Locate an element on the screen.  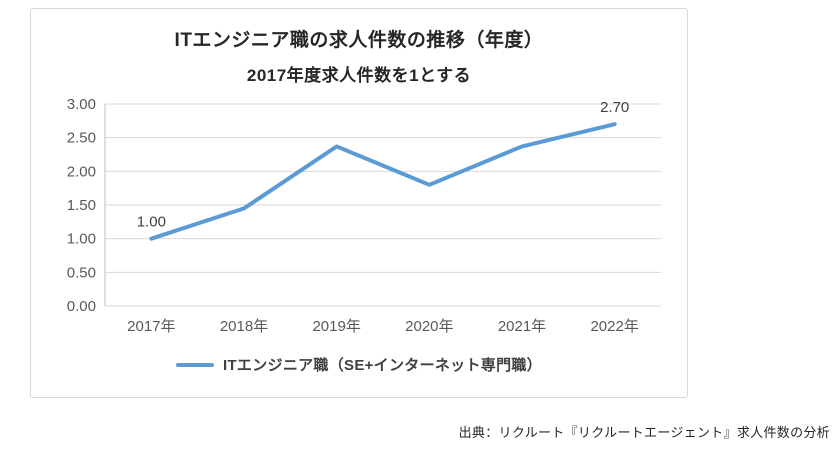
x-axis-label: 2021年 is located at coordinates (522, 326).